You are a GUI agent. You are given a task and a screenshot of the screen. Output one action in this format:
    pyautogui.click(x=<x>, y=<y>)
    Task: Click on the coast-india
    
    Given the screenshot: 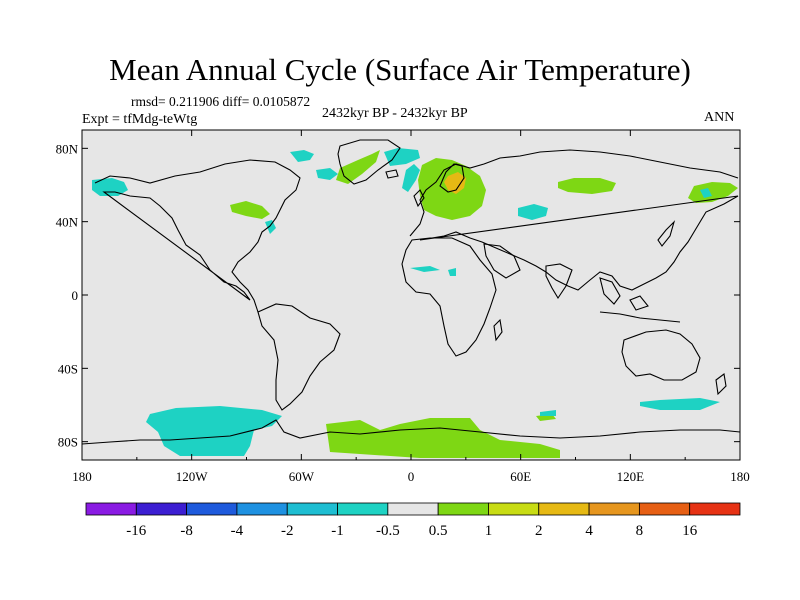 What is the action you would take?
    pyautogui.click(x=559, y=281)
    